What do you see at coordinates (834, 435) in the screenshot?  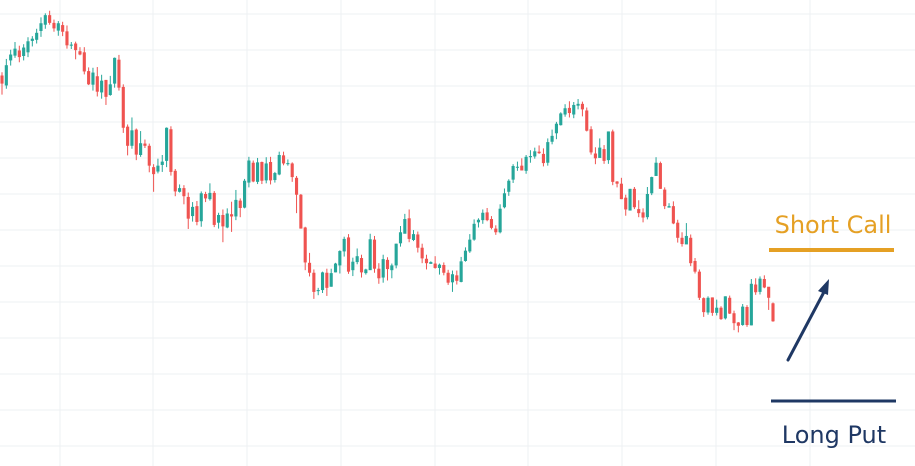 I see `long-put-label: Long Put` at bounding box center [834, 435].